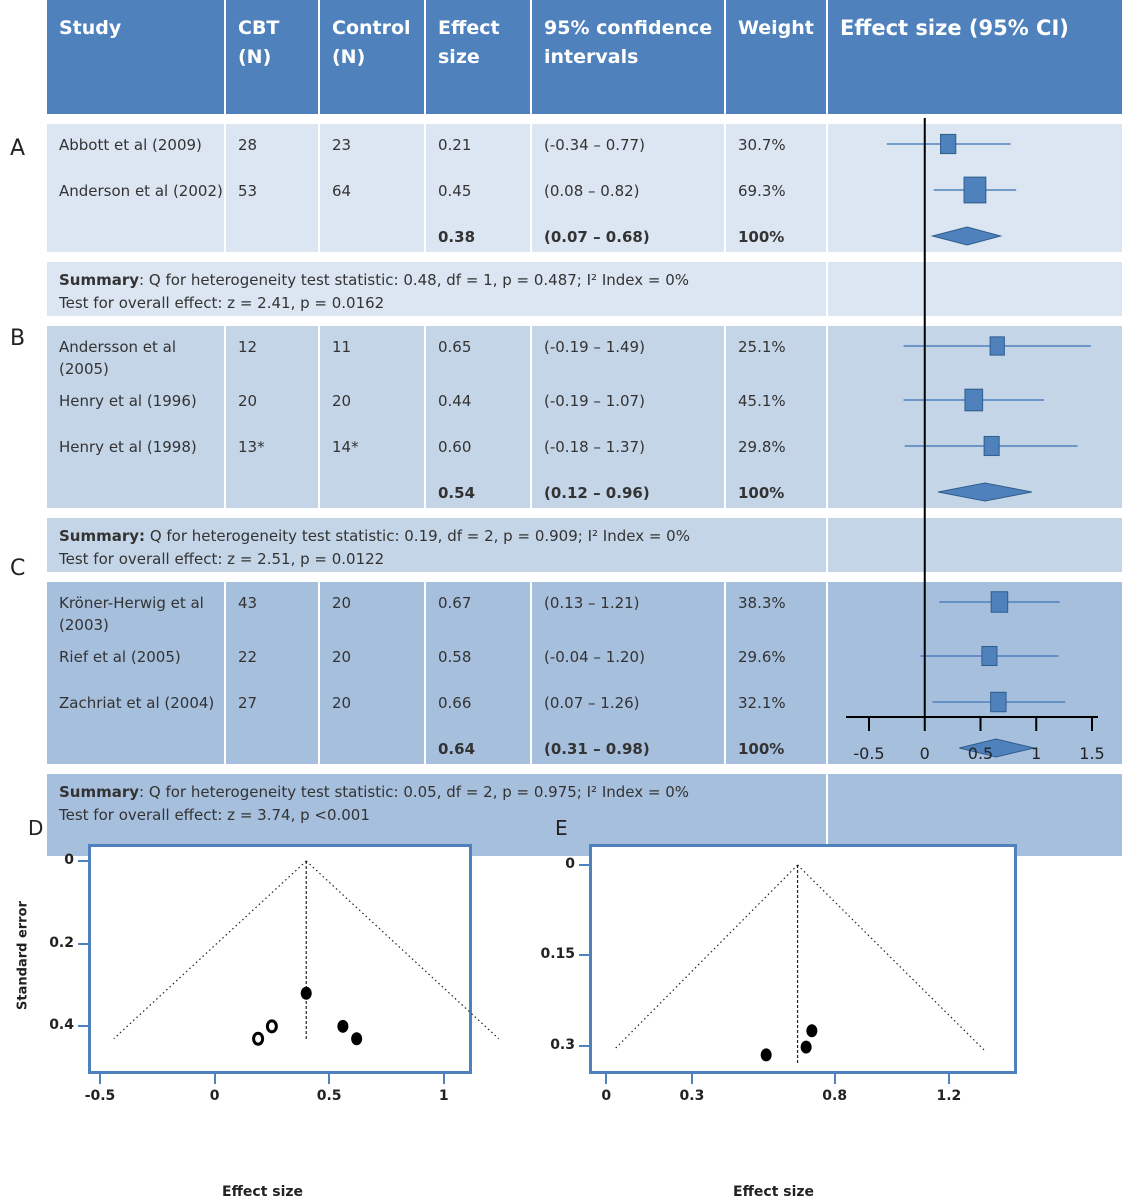 The height and width of the screenshot is (1204, 1122). I want to click on effect-size: 0.21, so click(478, 147).